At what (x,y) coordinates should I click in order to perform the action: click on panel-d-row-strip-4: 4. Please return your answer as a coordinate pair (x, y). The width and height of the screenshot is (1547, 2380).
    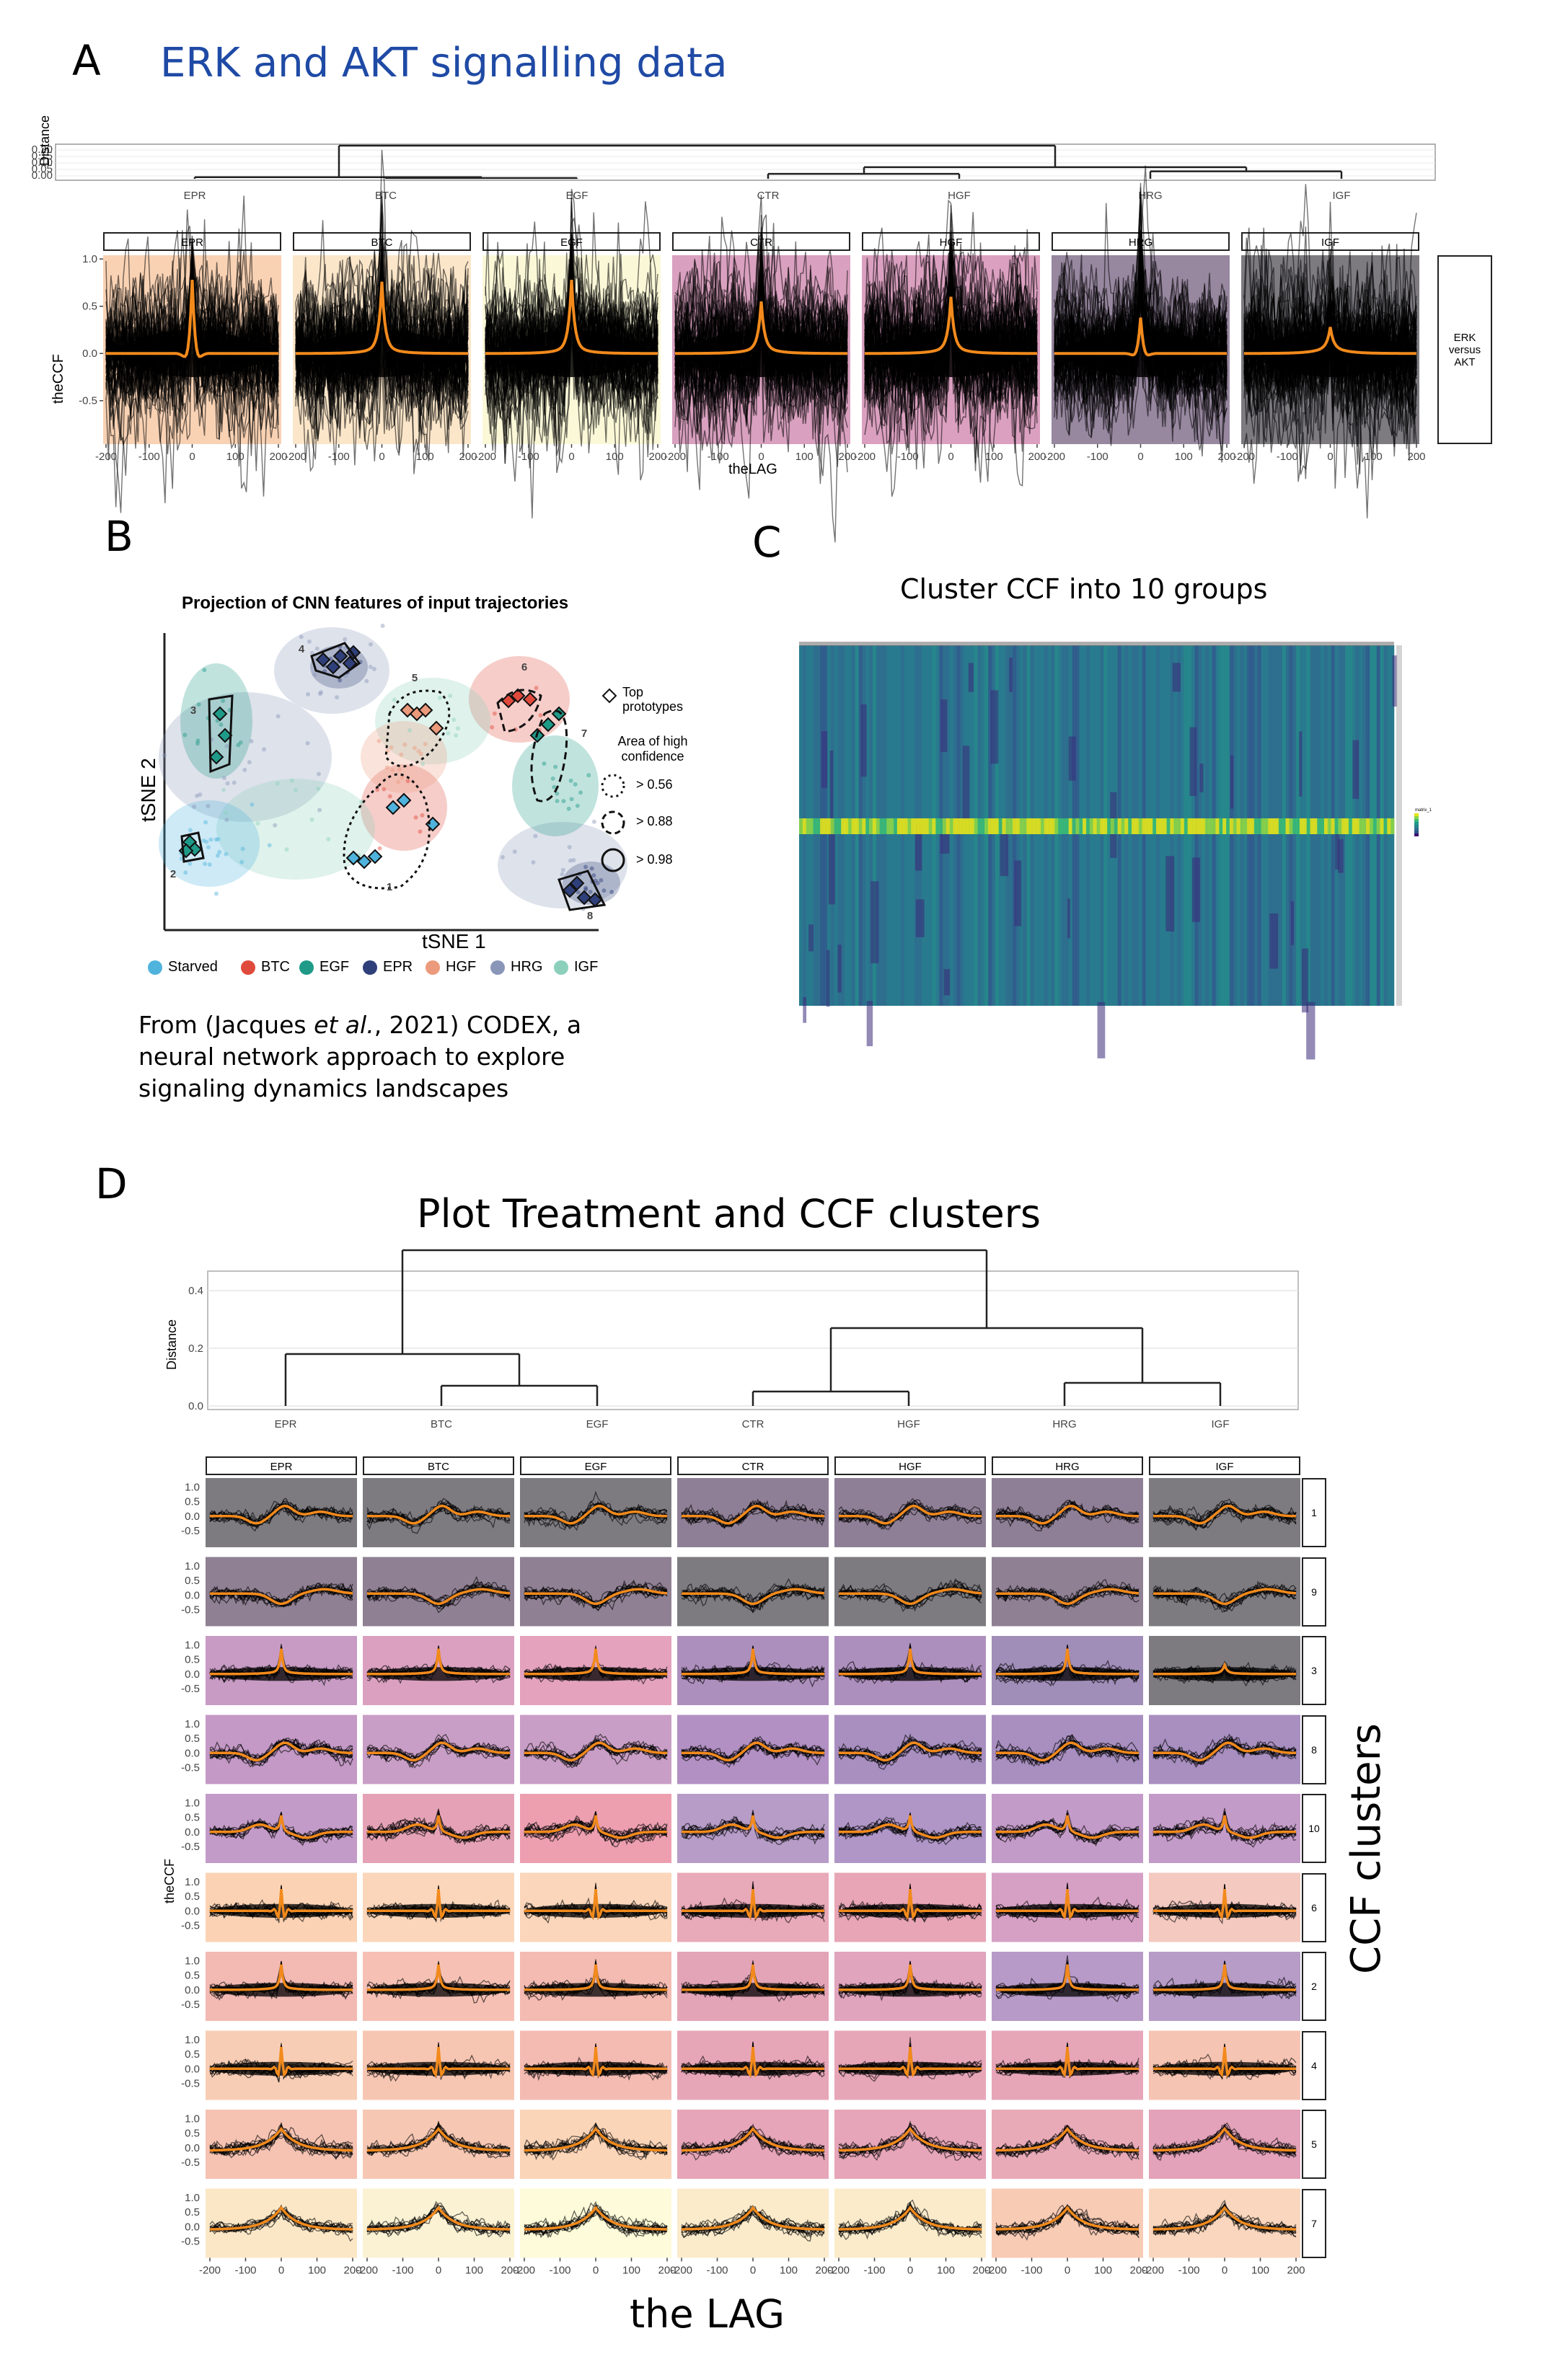
    Looking at the image, I should click on (1314, 2065).